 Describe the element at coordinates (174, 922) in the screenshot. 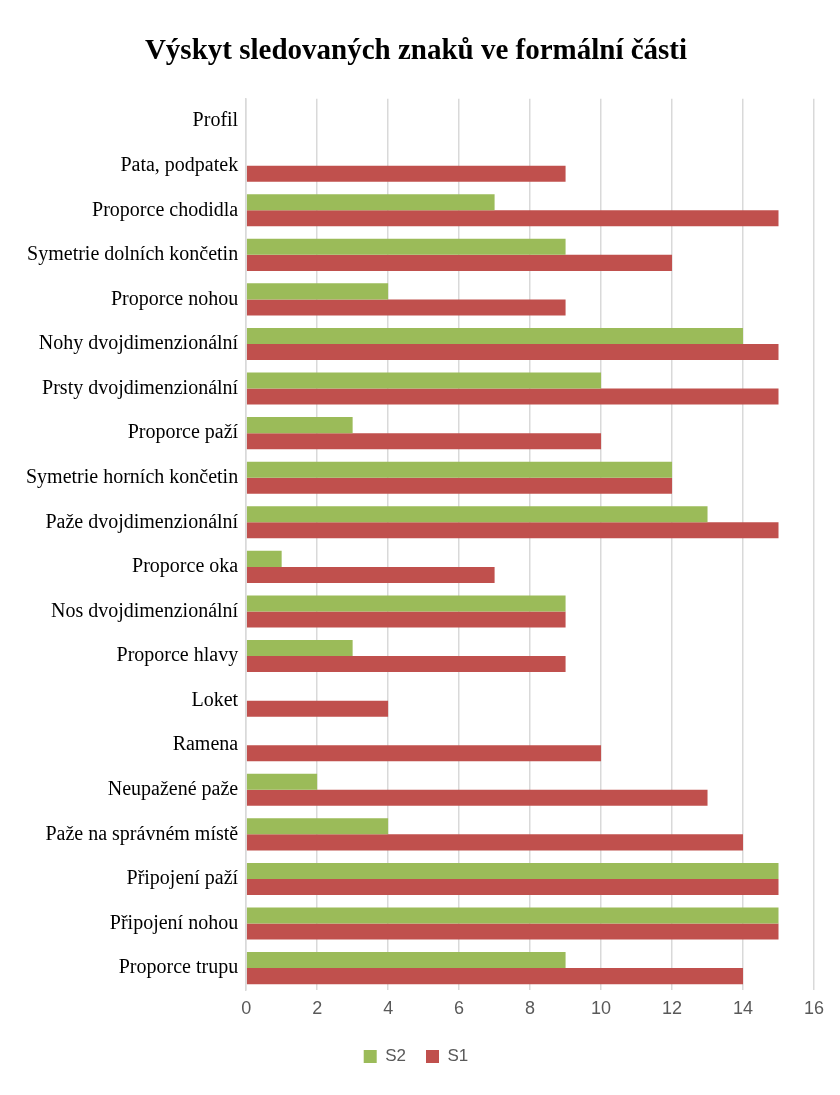

I see `y-tick-label: Připojení nohou` at that location.